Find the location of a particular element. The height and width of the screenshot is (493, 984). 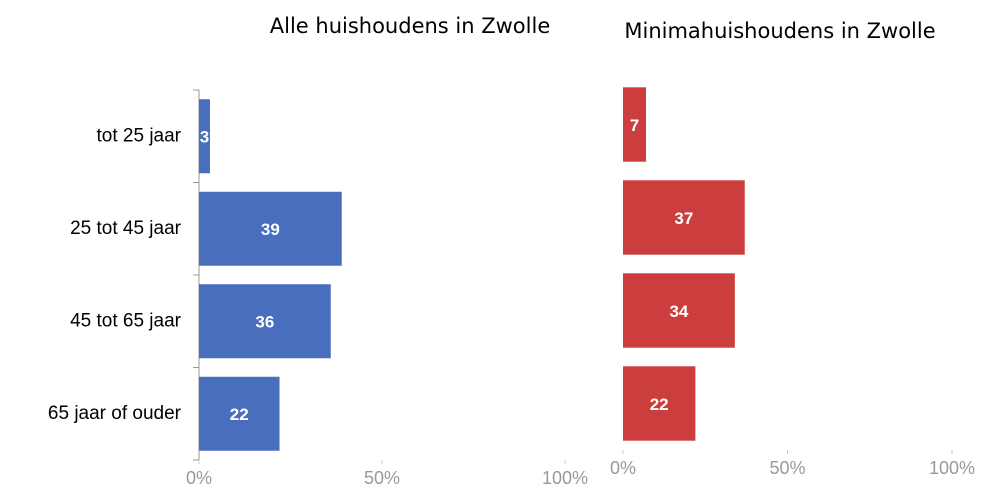

data-label: 39 is located at coordinates (270, 229).